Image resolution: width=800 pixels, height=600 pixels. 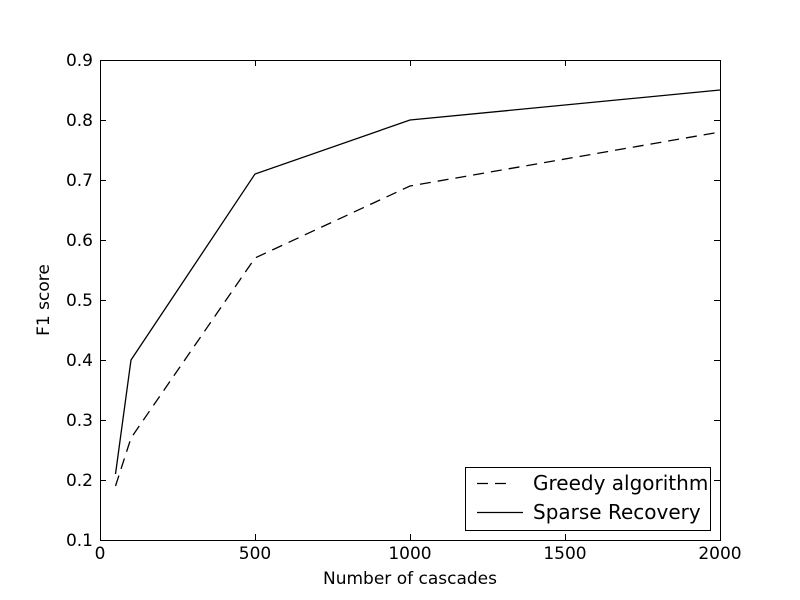 I want to click on x-tick-label: 1500, so click(x=564, y=554).